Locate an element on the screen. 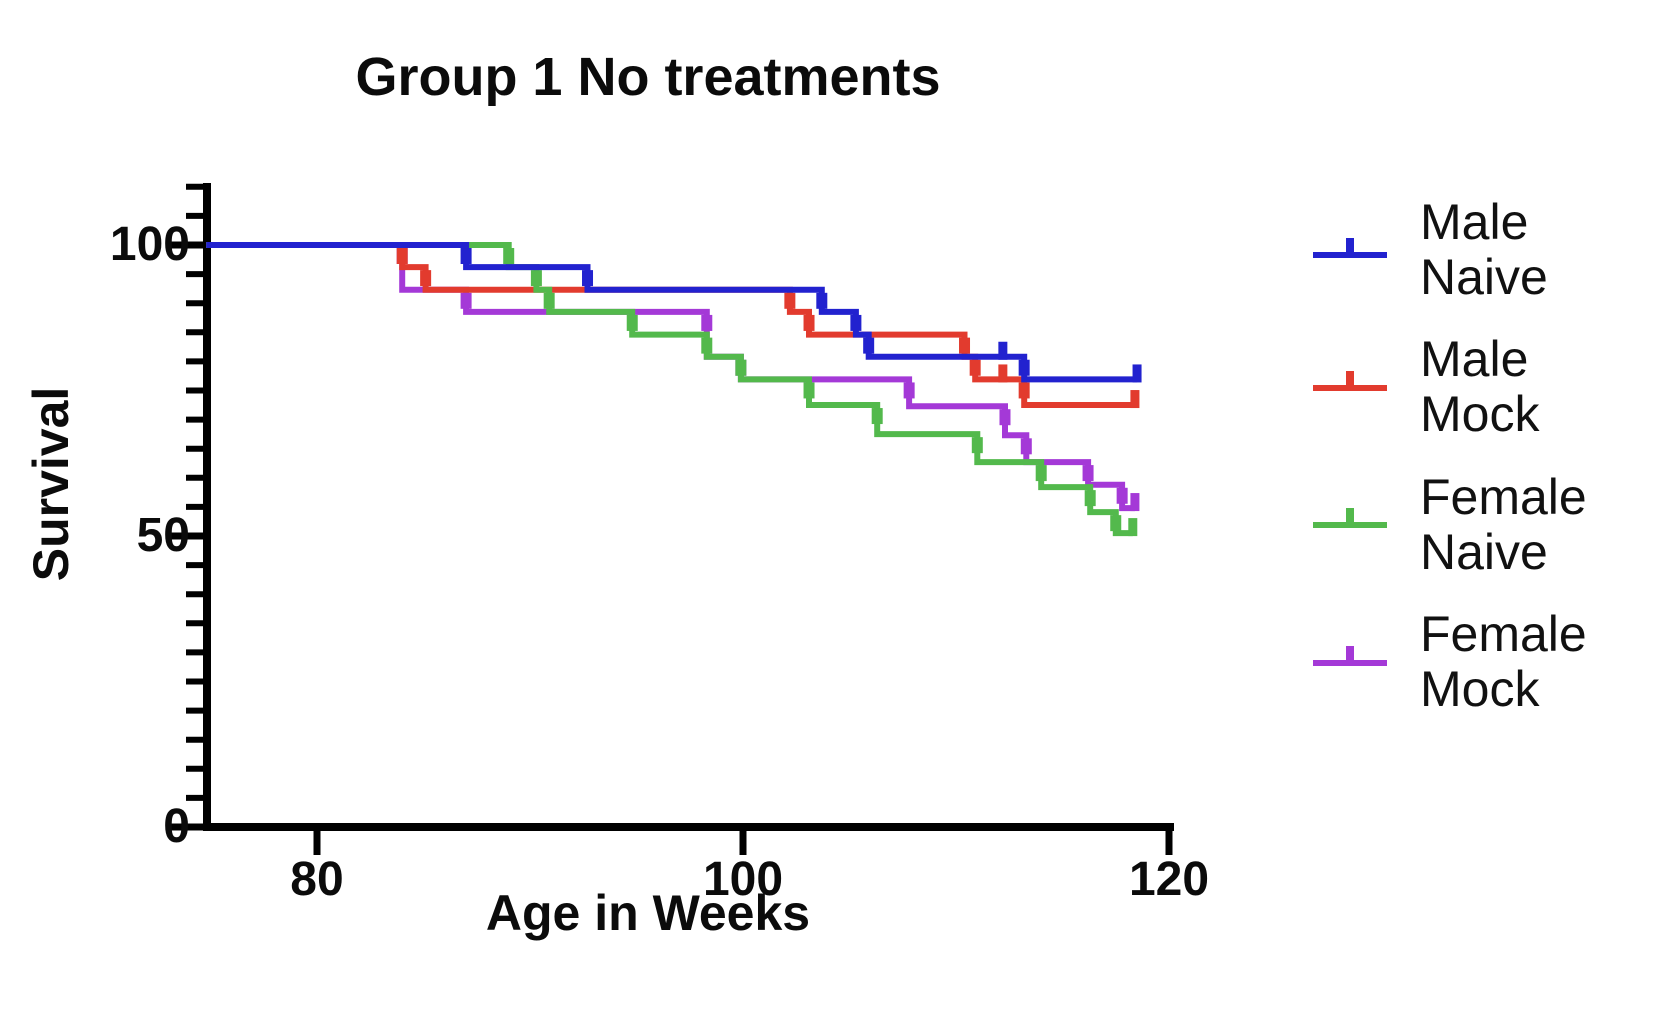 The image size is (1664, 1030). y-tick-label-50: 50 is located at coordinates (163, 535).